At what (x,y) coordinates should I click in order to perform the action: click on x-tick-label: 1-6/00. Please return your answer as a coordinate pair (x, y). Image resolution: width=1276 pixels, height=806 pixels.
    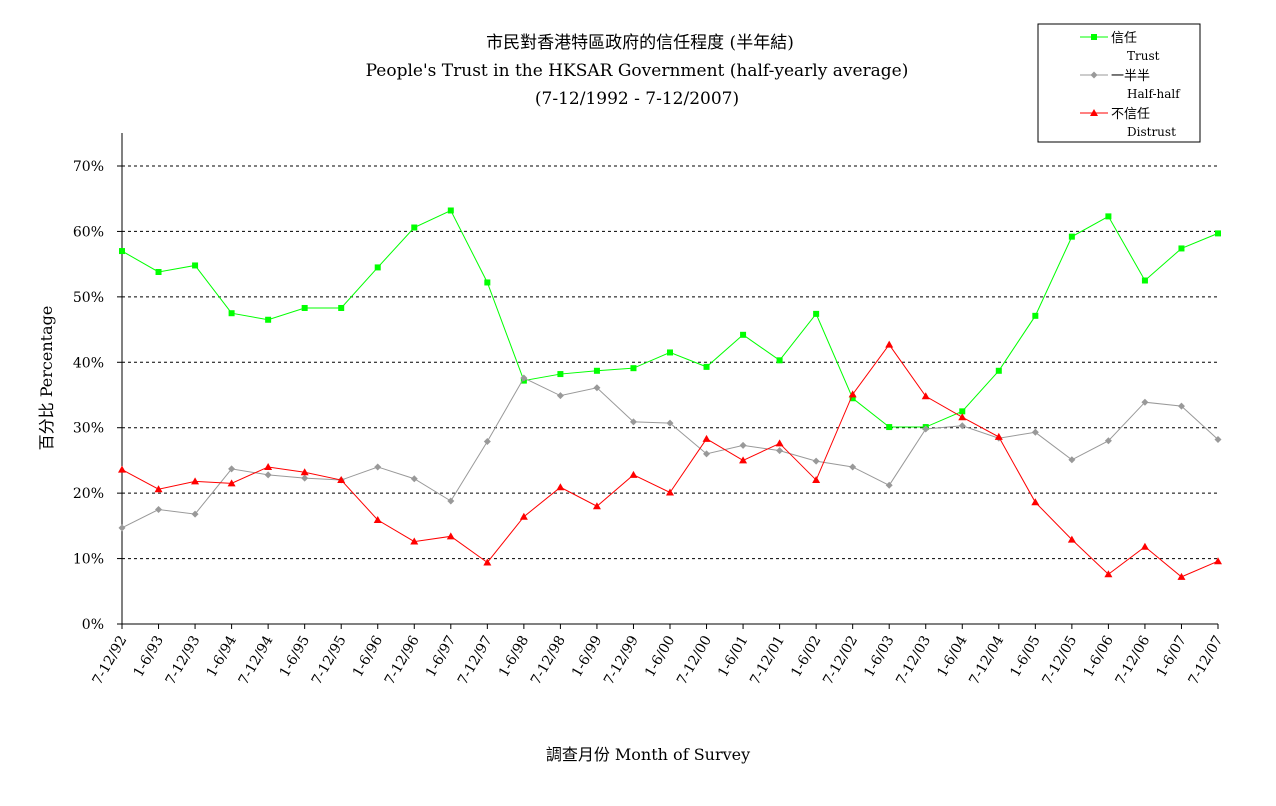
    Looking at the image, I should click on (660, 656).